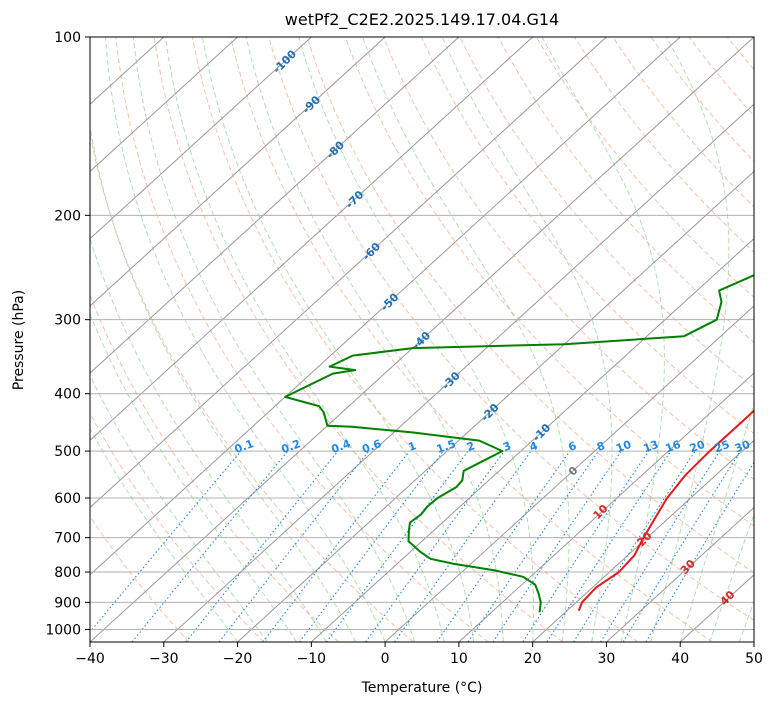 This screenshot has height=708, width=775. Describe the element at coordinates (67, 499) in the screenshot. I see `y-tick-label: 600` at that location.